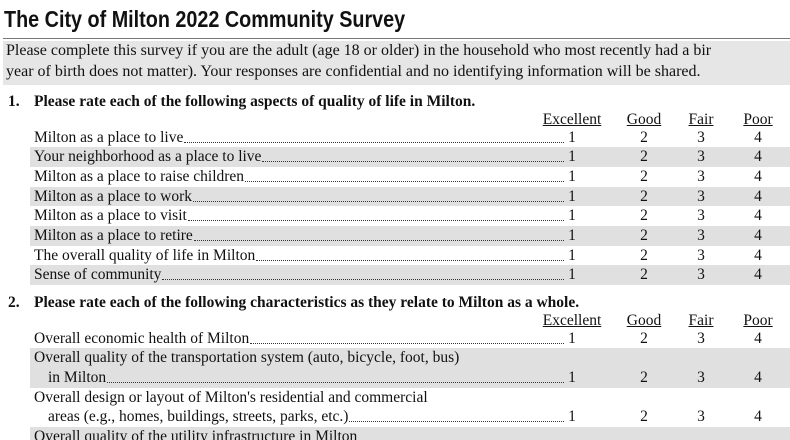 The image size is (790, 440). I want to click on item-label: Milton as a place to raise children, so click(139, 176).